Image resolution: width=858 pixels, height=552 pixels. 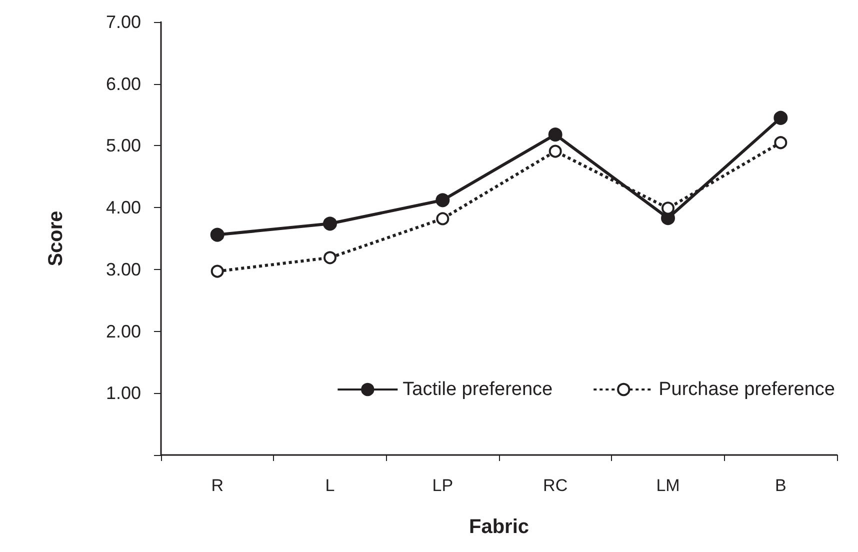 I want to click on legend-label: Purchase preference, so click(x=747, y=389).